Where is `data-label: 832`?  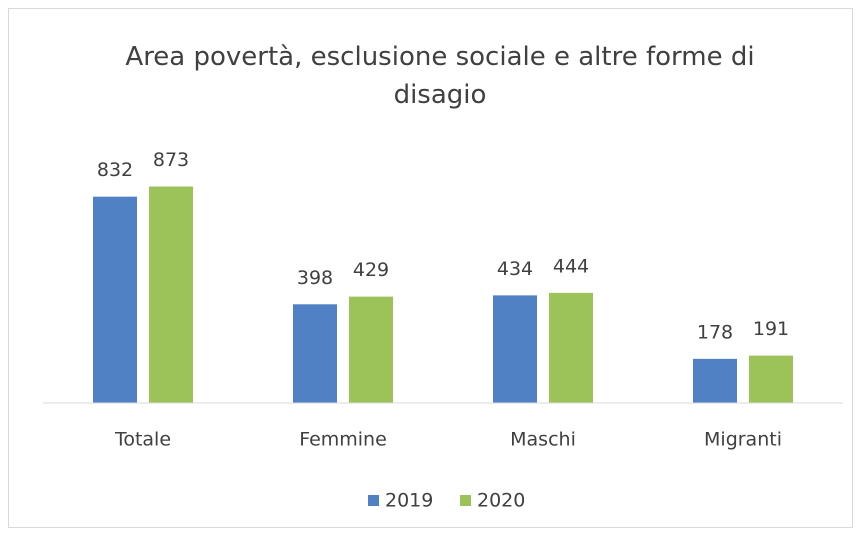 data-label: 832 is located at coordinates (115, 170).